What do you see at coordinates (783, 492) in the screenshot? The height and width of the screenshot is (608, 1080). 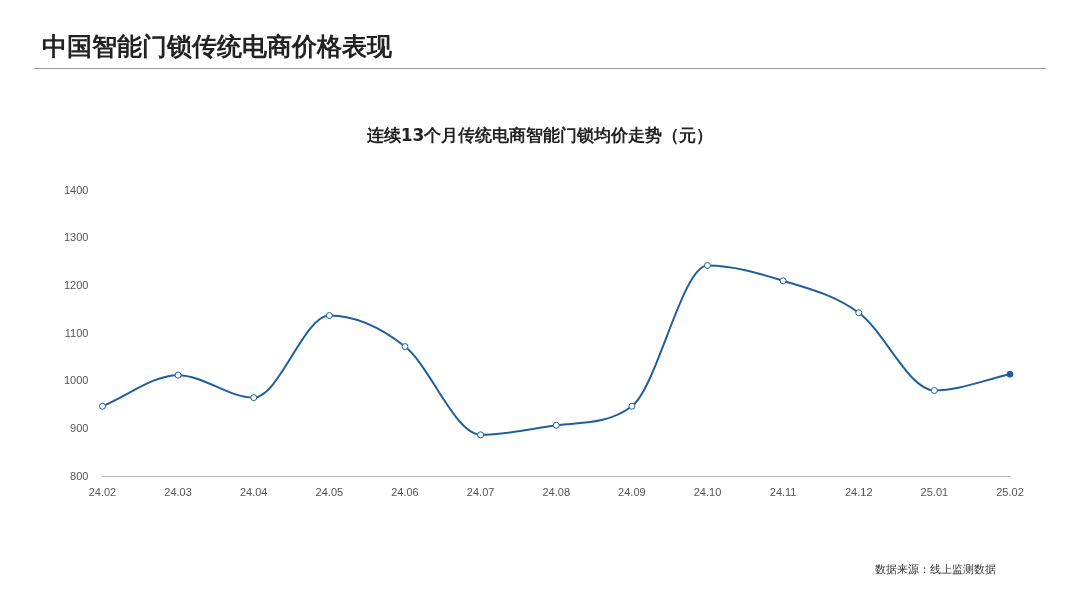 I see `x-tick-label: 24.11` at bounding box center [783, 492].